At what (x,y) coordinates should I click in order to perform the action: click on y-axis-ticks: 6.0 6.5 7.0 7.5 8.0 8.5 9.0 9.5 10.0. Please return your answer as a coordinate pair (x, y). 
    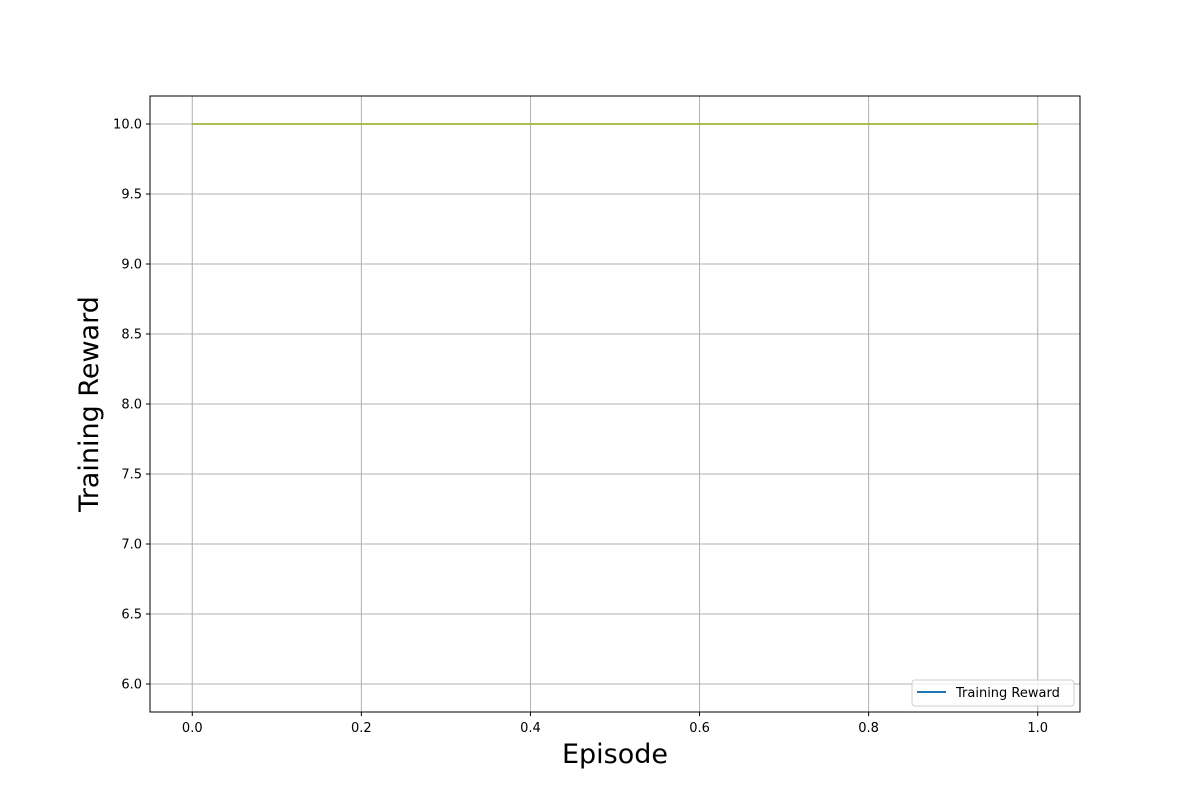
    Looking at the image, I should click on (131, 405).